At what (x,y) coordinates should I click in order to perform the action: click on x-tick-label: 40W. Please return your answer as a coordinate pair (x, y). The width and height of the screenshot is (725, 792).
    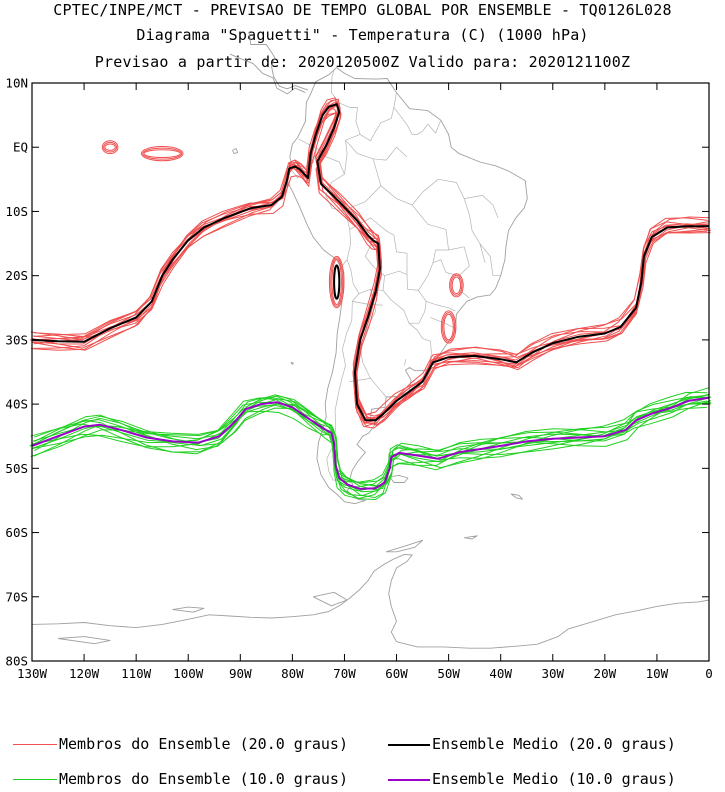
    Looking at the image, I should click on (500, 673).